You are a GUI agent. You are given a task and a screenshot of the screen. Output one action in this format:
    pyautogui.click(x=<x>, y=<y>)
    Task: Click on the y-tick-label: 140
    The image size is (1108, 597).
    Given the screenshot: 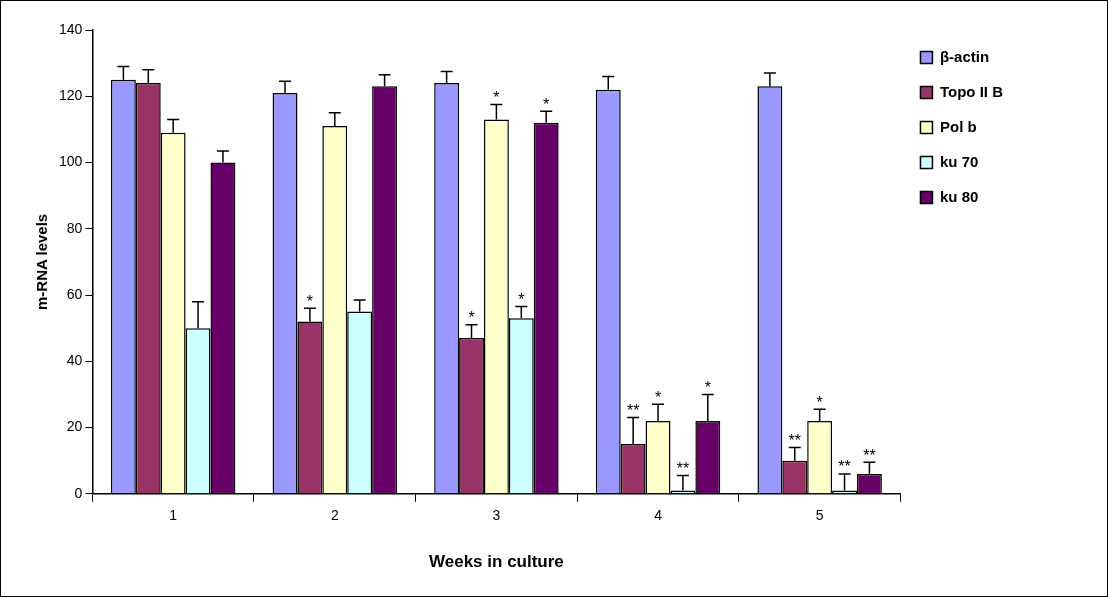 What is the action you would take?
    pyautogui.click(x=71, y=28)
    